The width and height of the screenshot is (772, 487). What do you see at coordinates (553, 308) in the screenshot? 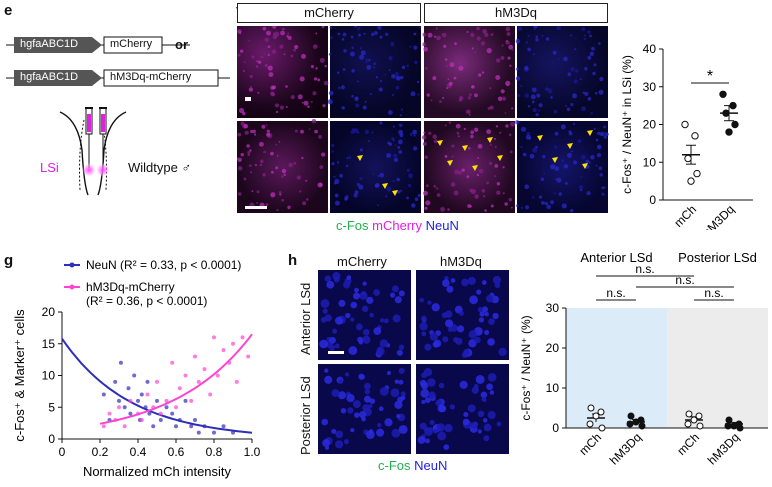
I see `y-tick-label: 30` at bounding box center [553, 308].